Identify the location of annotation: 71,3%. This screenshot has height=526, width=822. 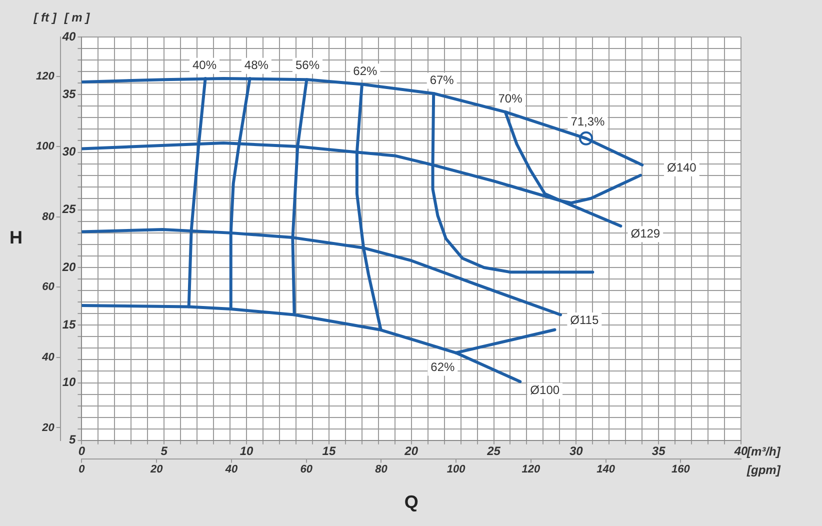
(588, 121).